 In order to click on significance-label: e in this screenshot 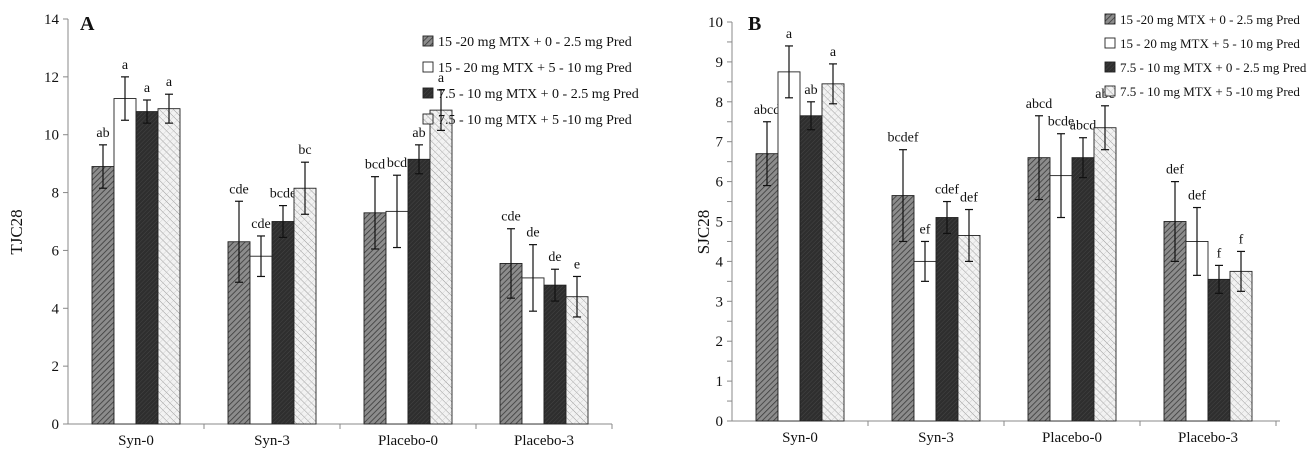, I will do `click(577, 264)`.